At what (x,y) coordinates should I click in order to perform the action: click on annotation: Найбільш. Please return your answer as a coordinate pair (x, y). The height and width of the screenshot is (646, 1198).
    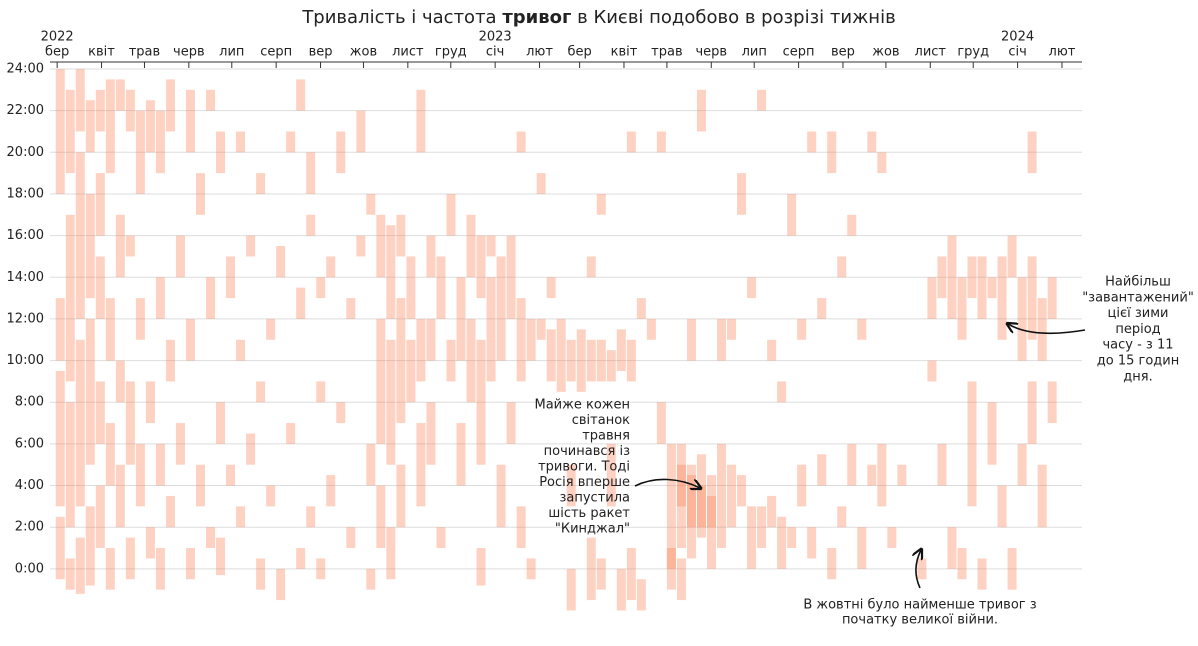
    Looking at the image, I should click on (1138, 282).